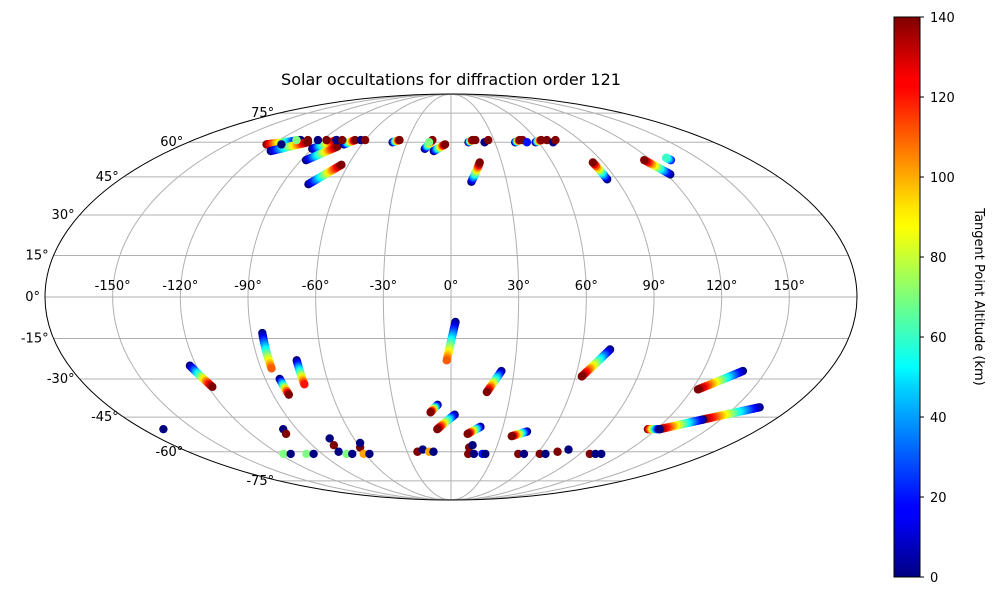  Describe the element at coordinates (260, 481) in the screenshot. I see `latitude-label: -75°` at that location.